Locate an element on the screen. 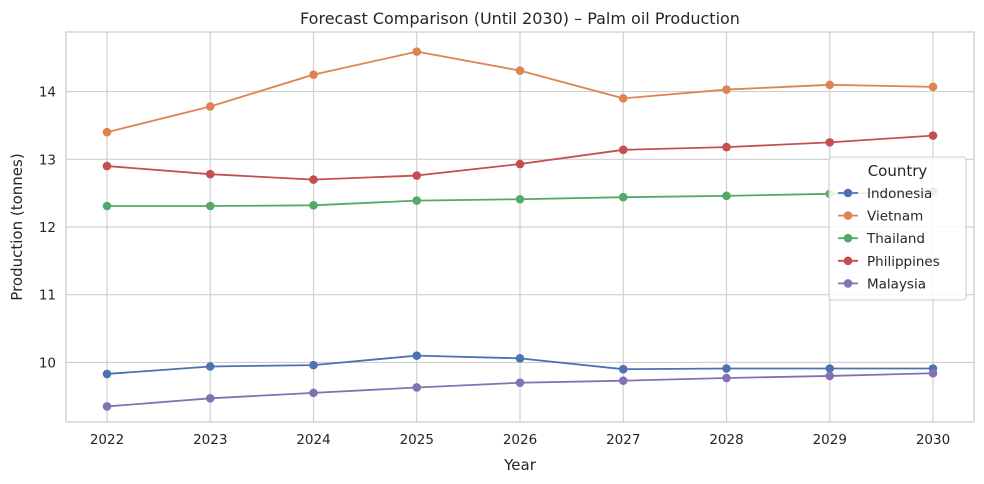 The image size is (984, 484). legend-item-philippines: Philippines is located at coordinates (889, 262).